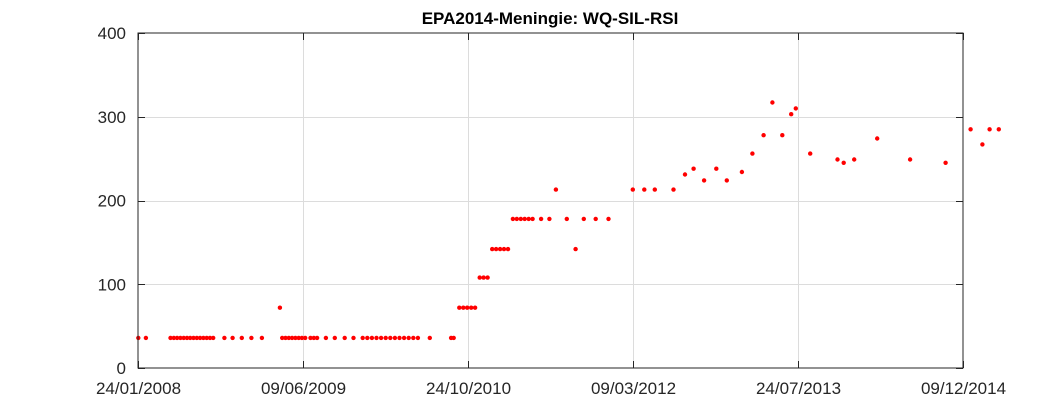  I want to click on y-axis-tick-labels: 0 100 200 300 400, so click(112, 201).